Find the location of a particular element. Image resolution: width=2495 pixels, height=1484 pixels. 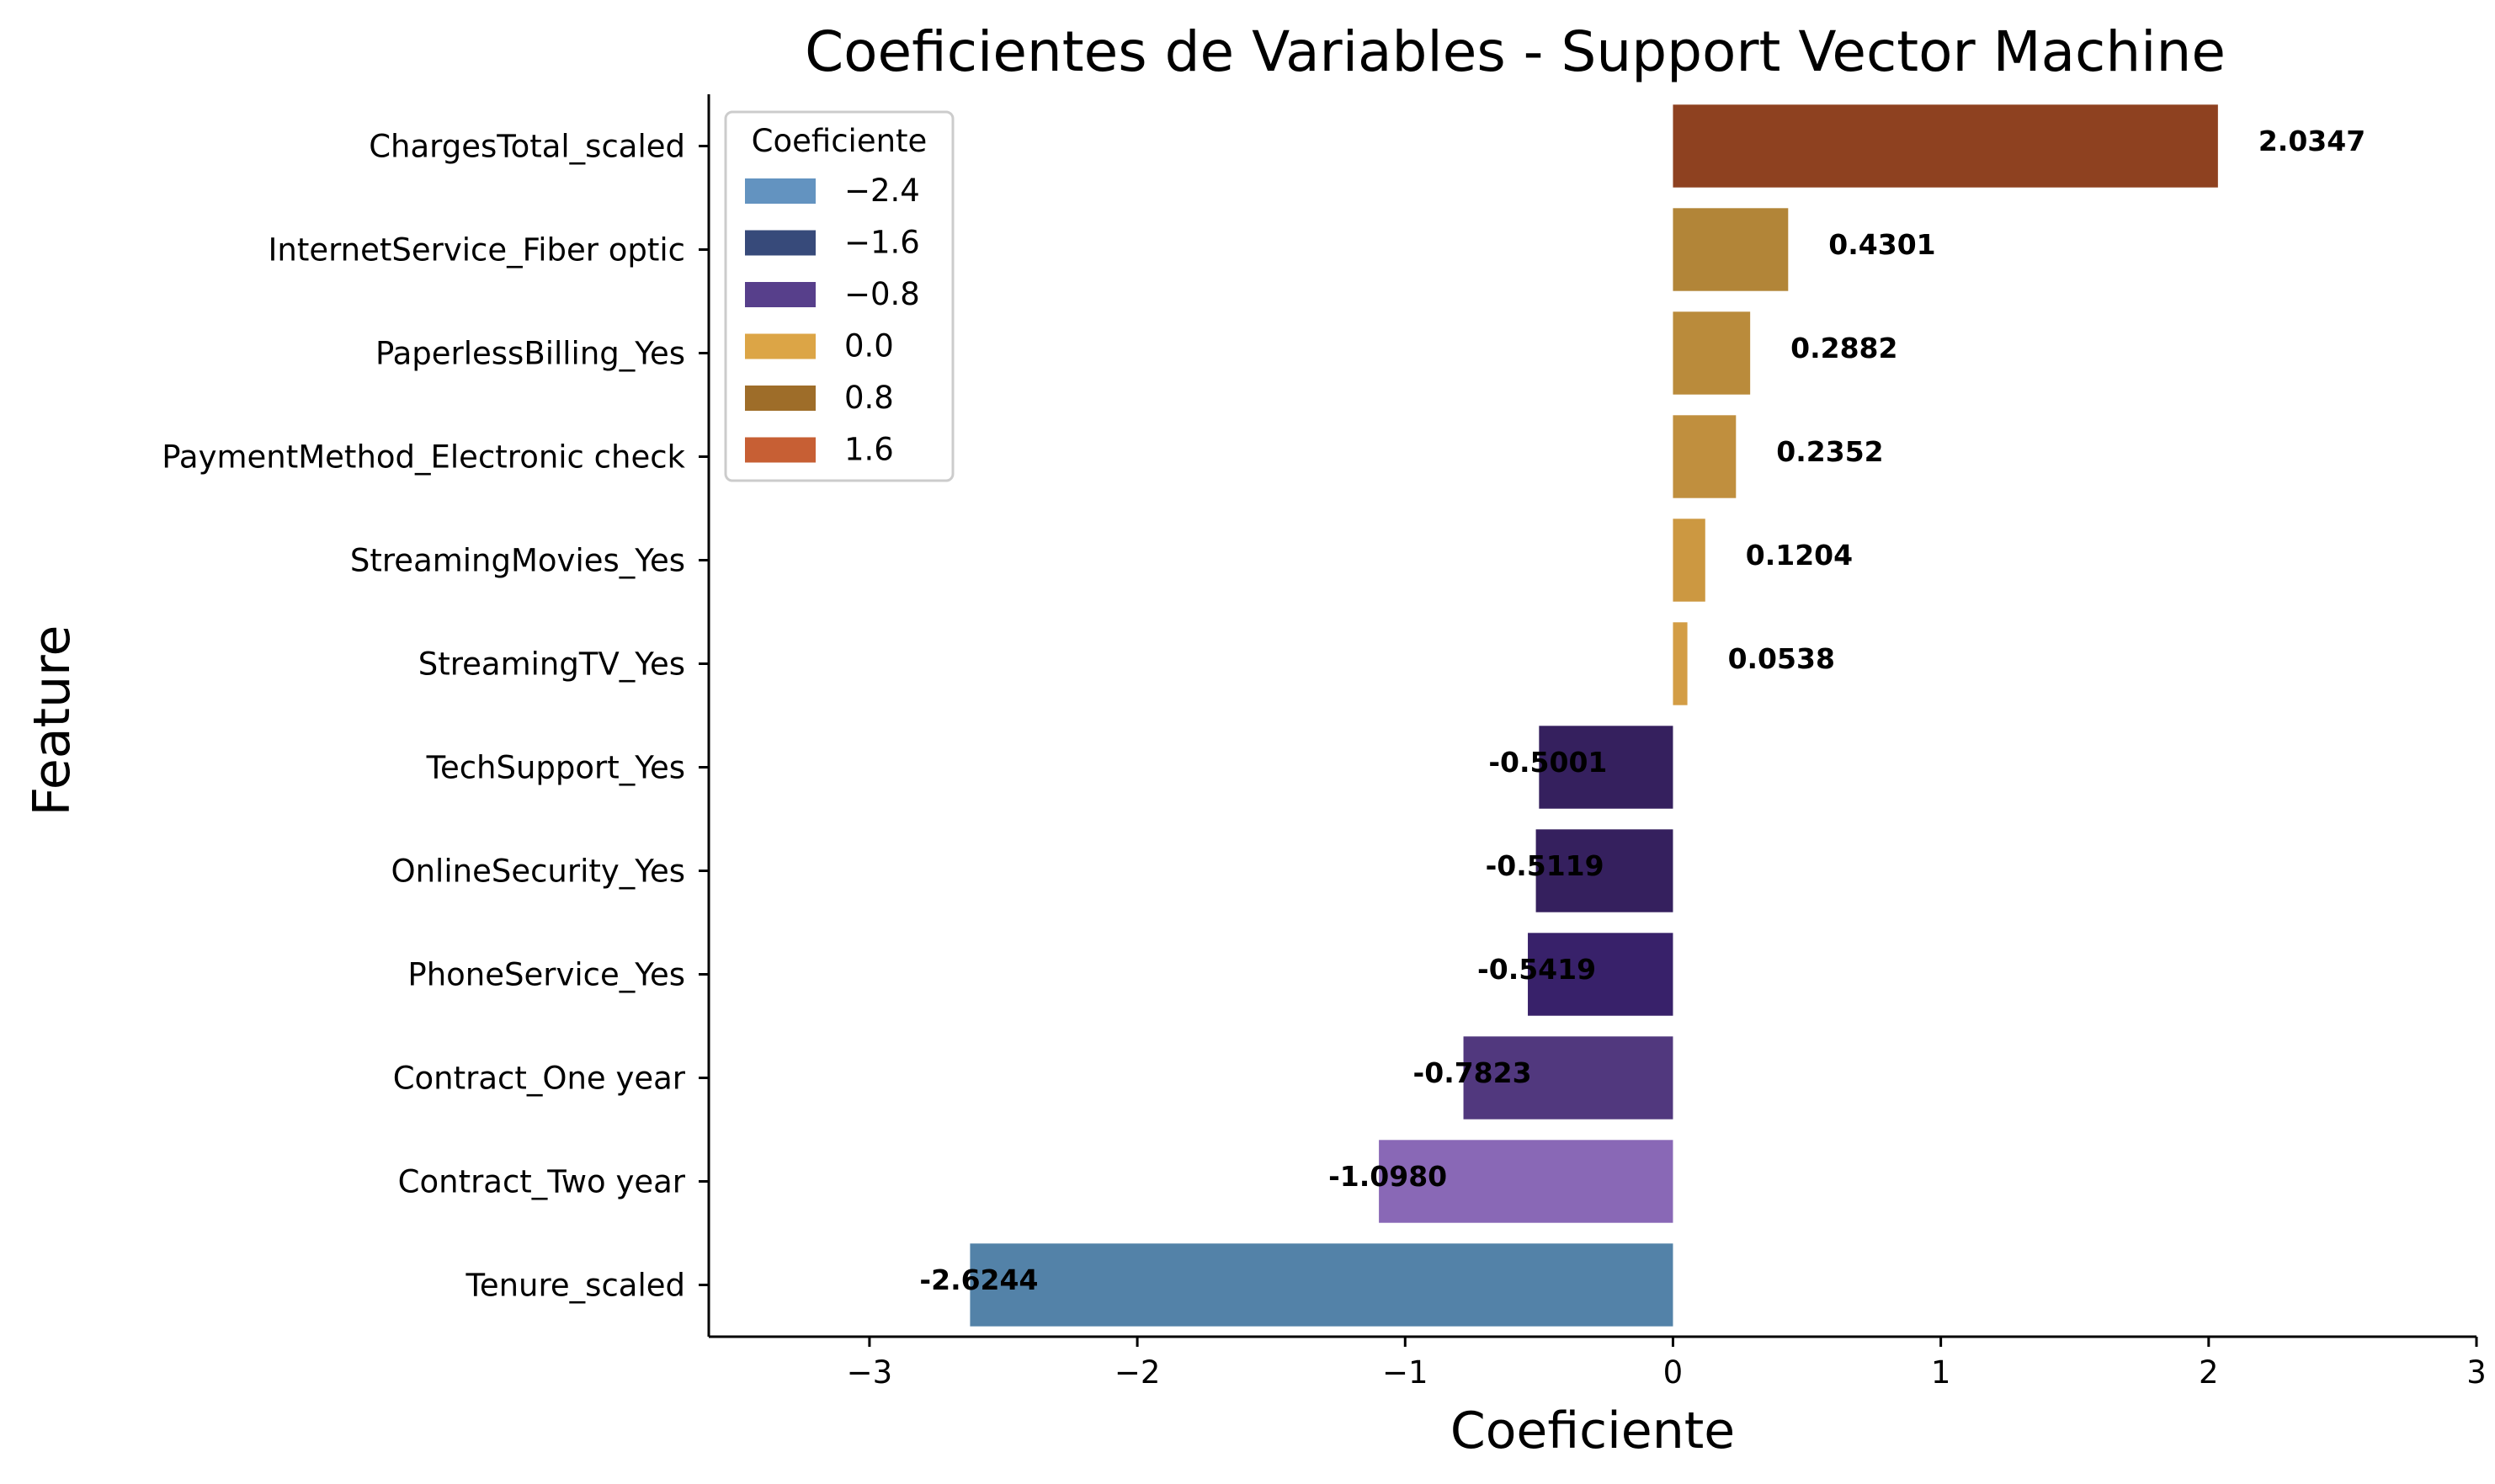

x-tick-label: 1 is located at coordinates (1941, 1372).